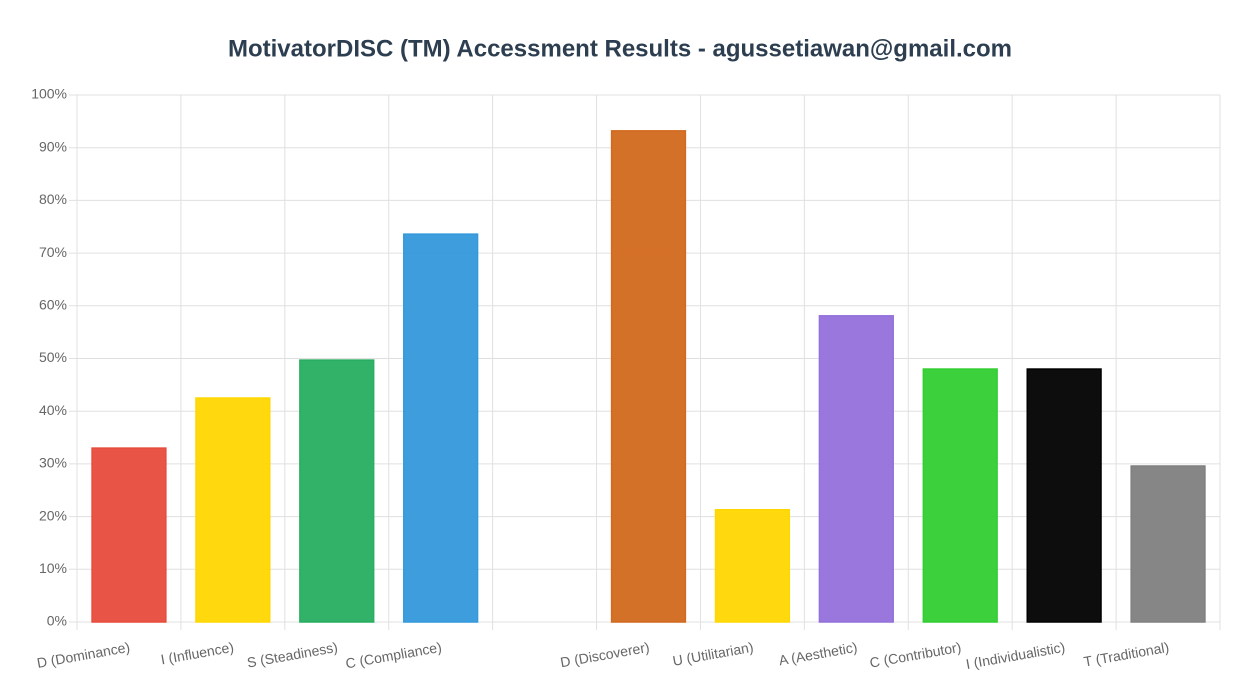 The image size is (1240, 680). What do you see at coordinates (53, 146) in the screenshot?
I see `y-tick-label: 90%` at bounding box center [53, 146].